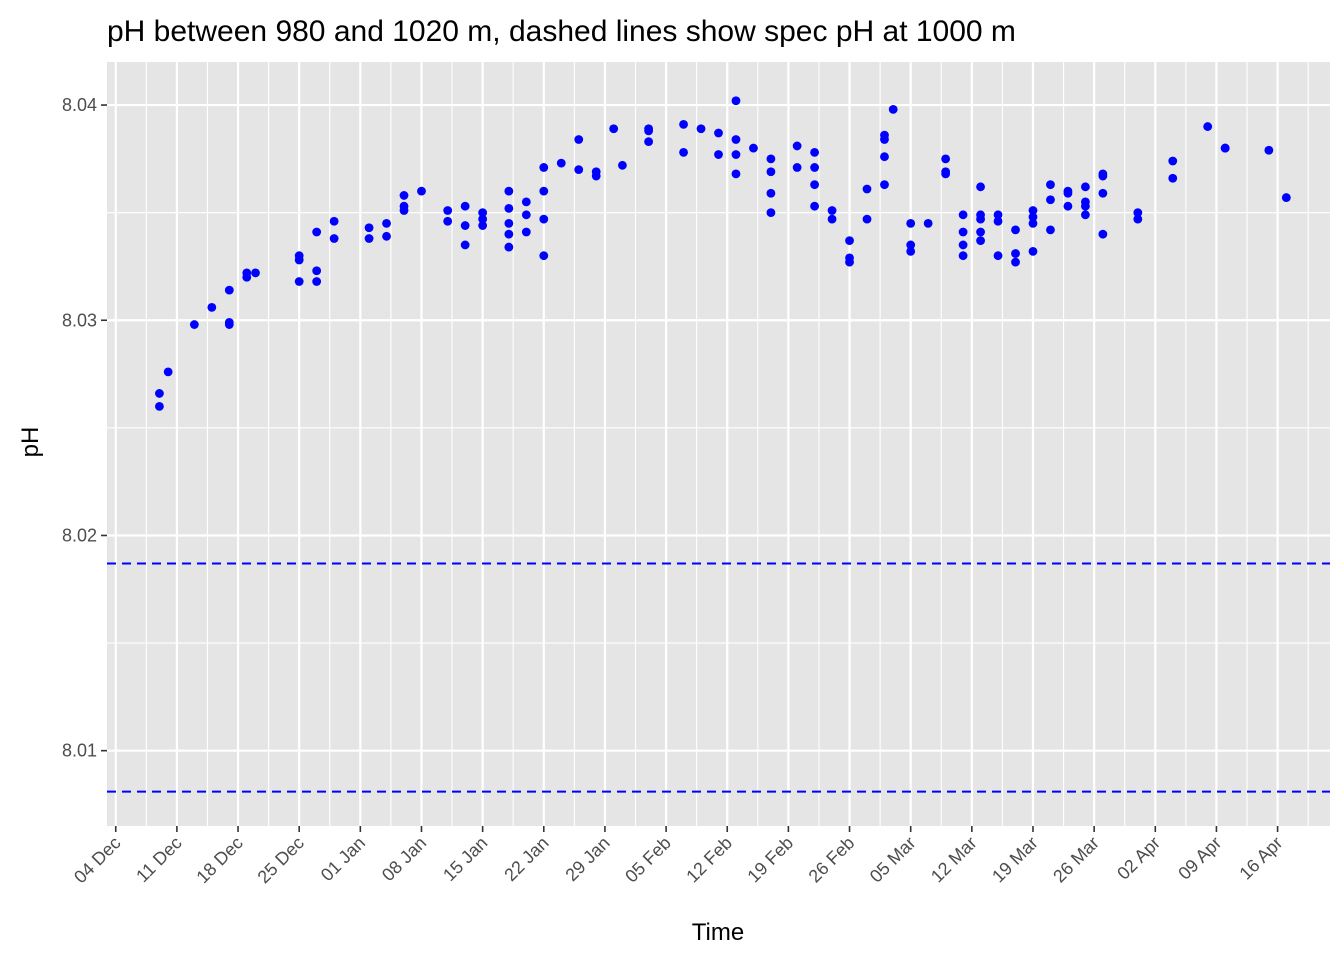  Describe the element at coordinates (281, 860) in the screenshot. I see `x-tick-label: 25 Dec` at that location.